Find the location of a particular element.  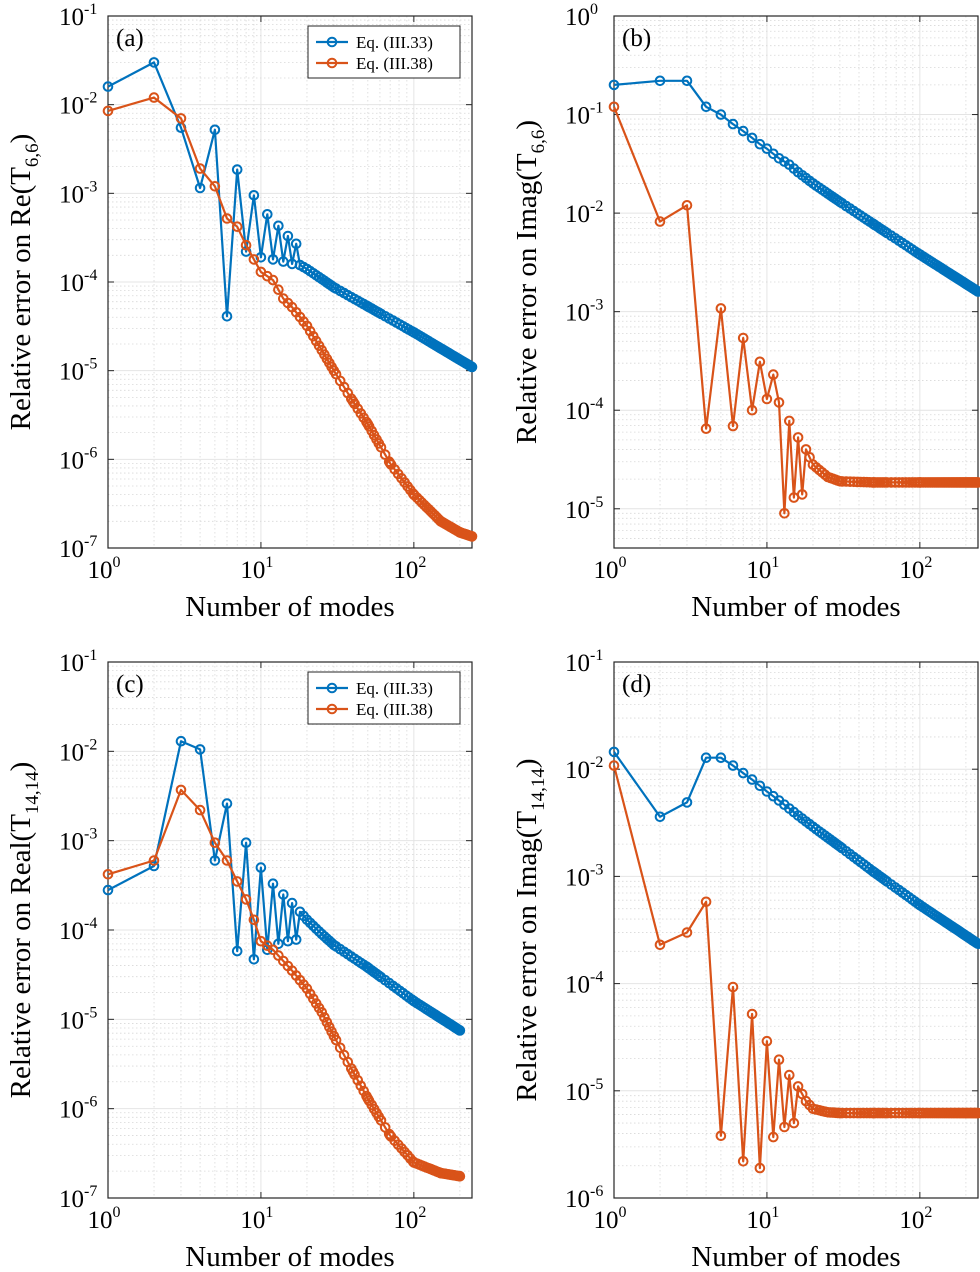

panel-label: (c) is located at coordinates (130, 684).